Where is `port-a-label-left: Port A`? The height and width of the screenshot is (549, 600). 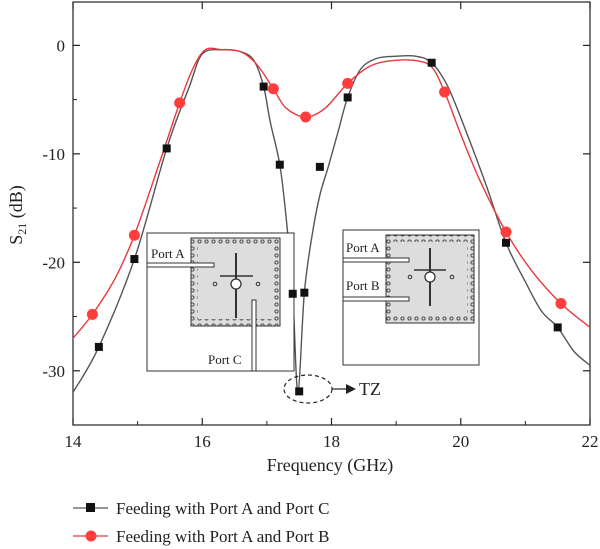 port-a-label-left: Port A is located at coordinates (168, 253).